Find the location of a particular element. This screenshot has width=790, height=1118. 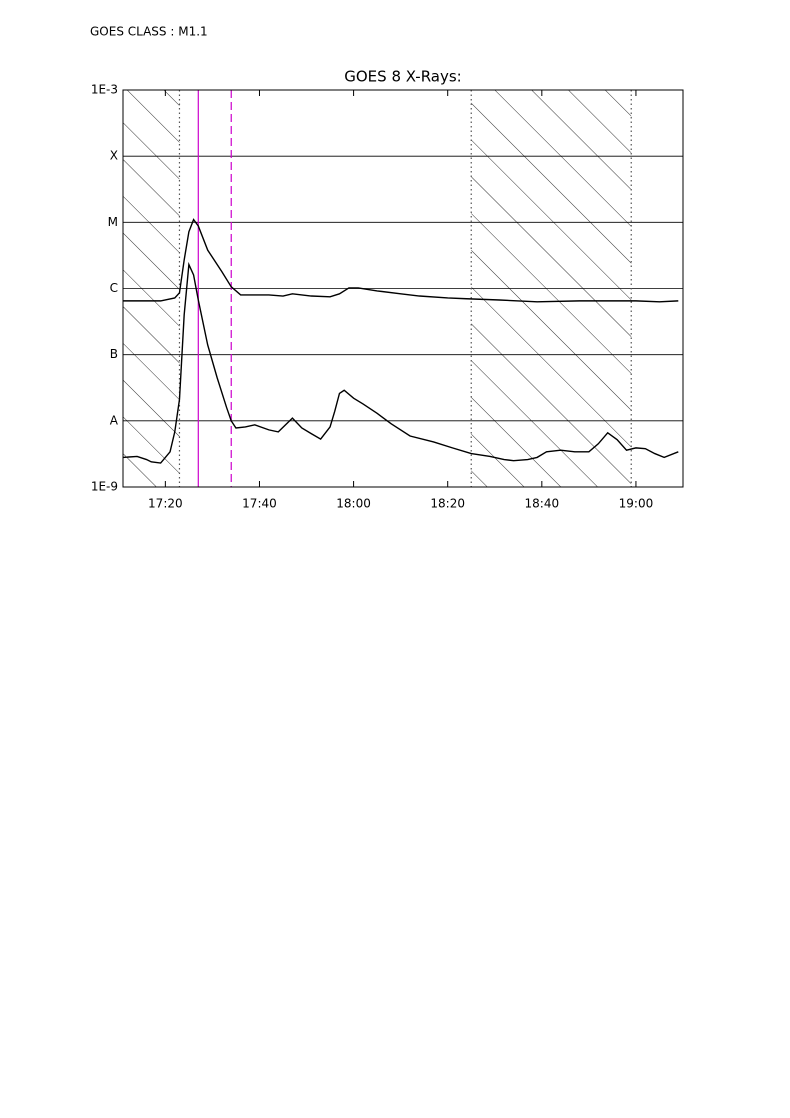

y-tick-label: M is located at coordinates (113, 222).